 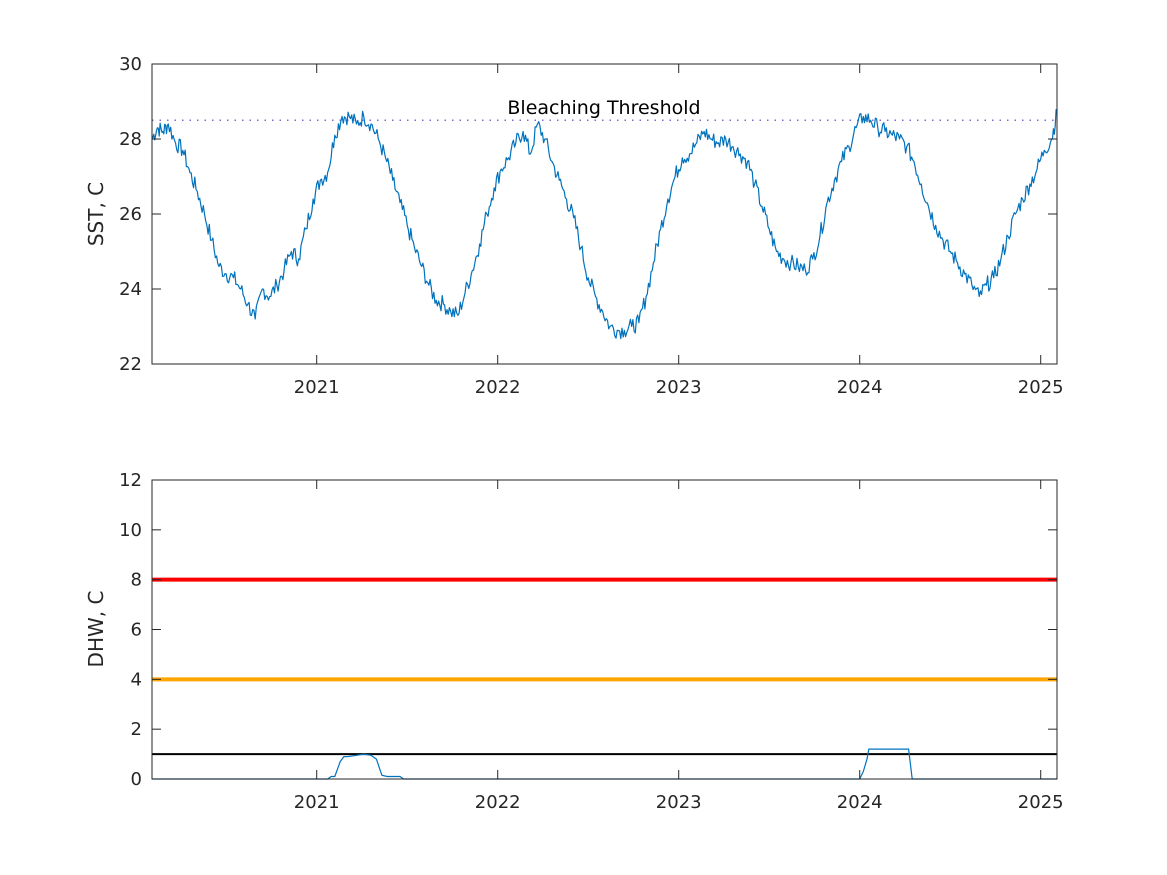 What do you see at coordinates (1041, 387) in the screenshot?
I see `sst-xtick-label: 2025` at bounding box center [1041, 387].